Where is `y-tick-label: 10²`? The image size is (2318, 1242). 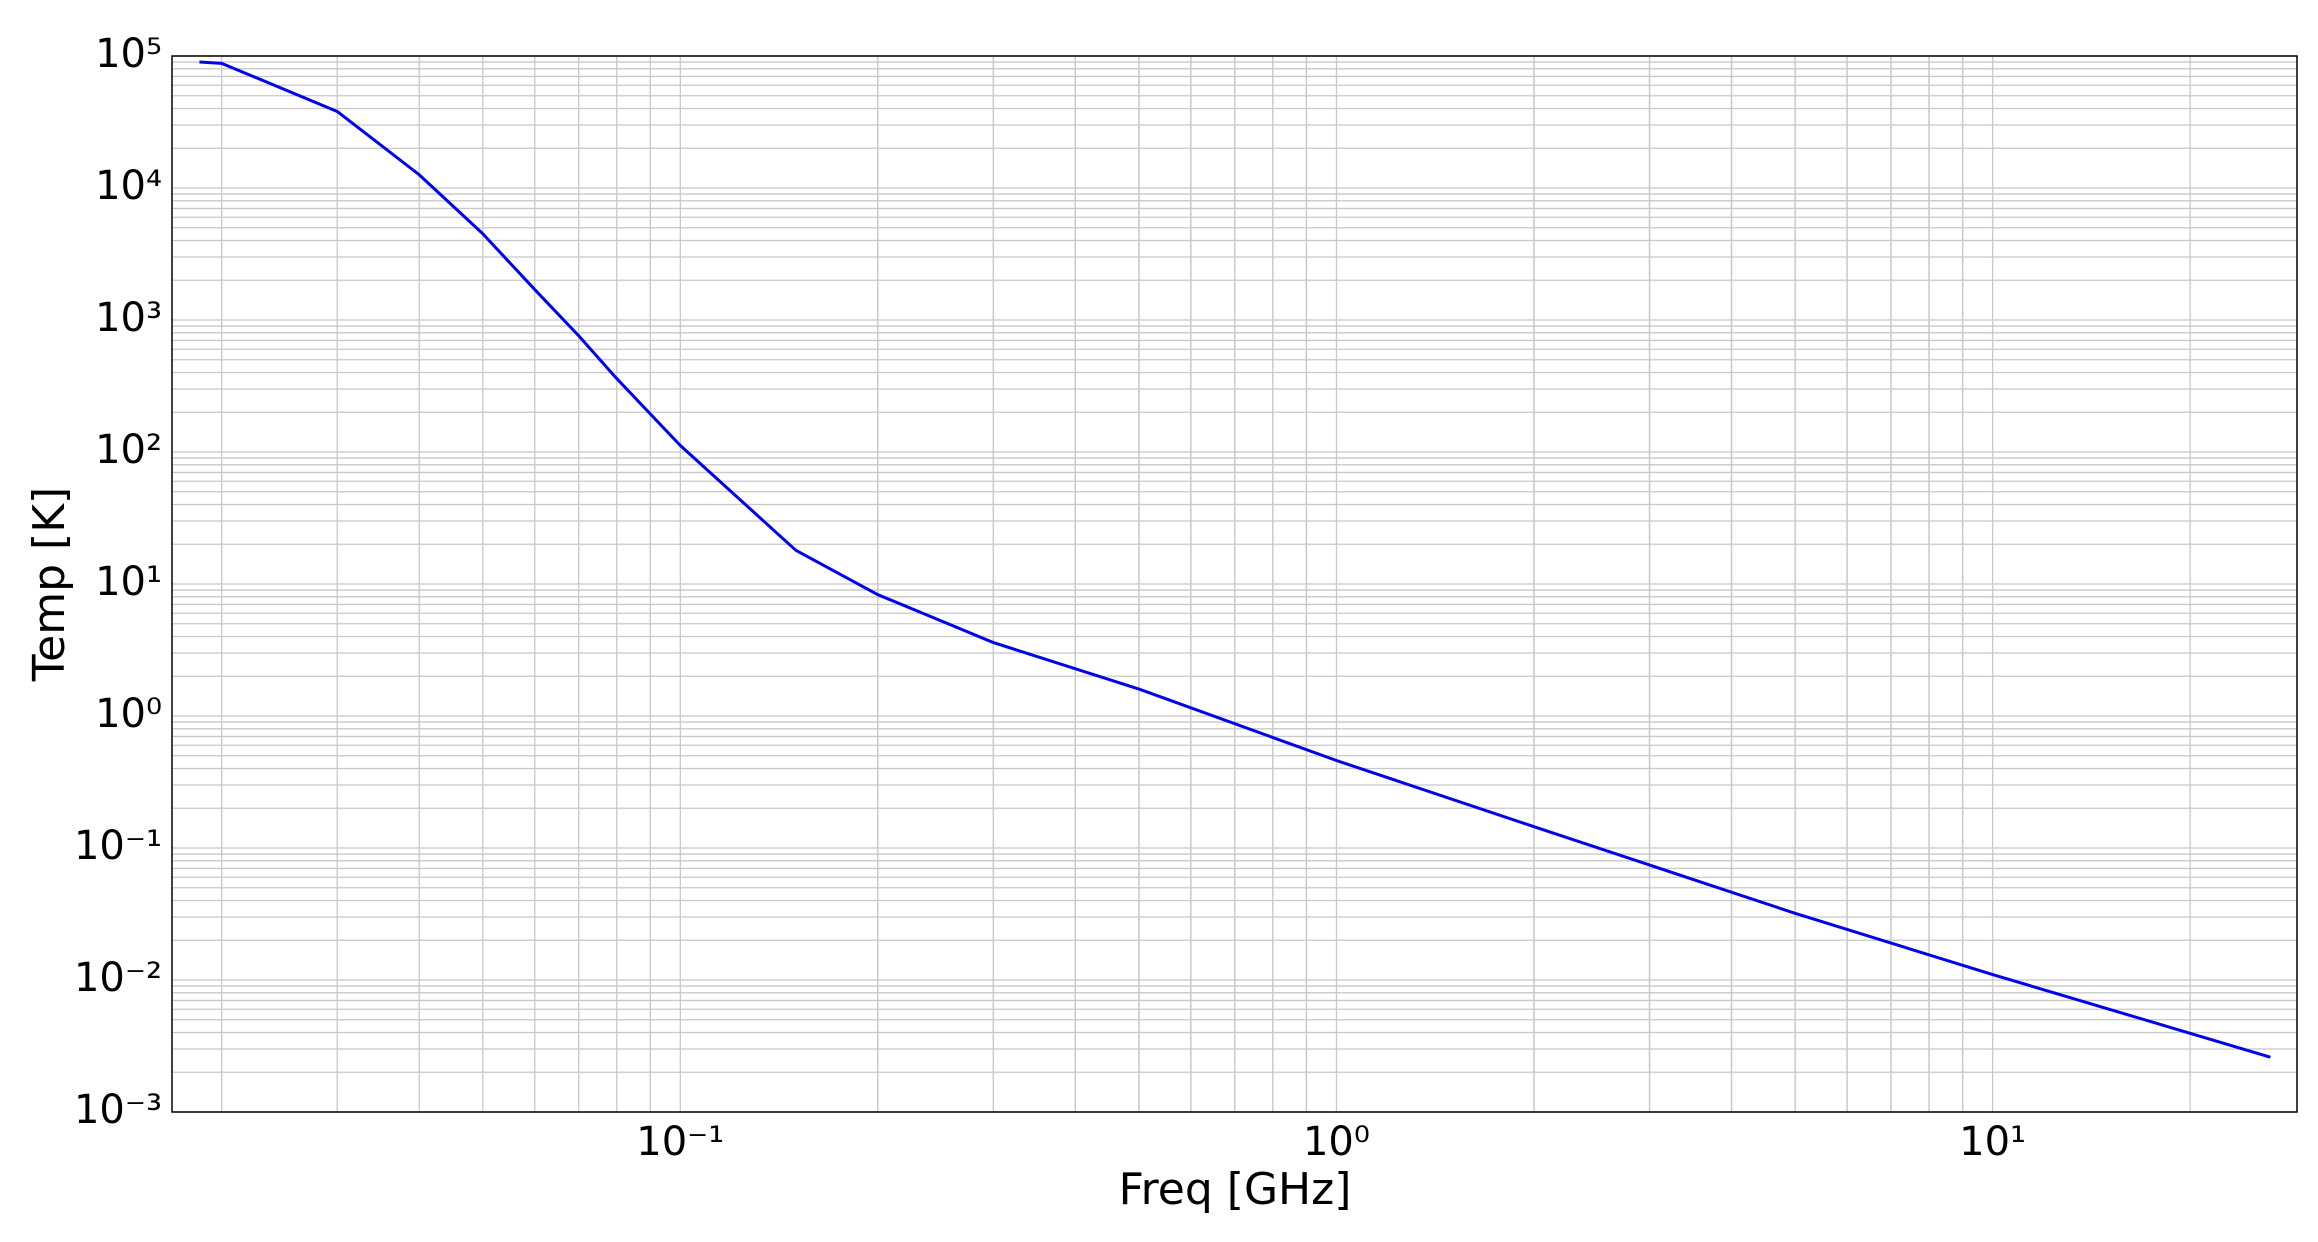 y-tick-label: 10² is located at coordinates (128, 450).